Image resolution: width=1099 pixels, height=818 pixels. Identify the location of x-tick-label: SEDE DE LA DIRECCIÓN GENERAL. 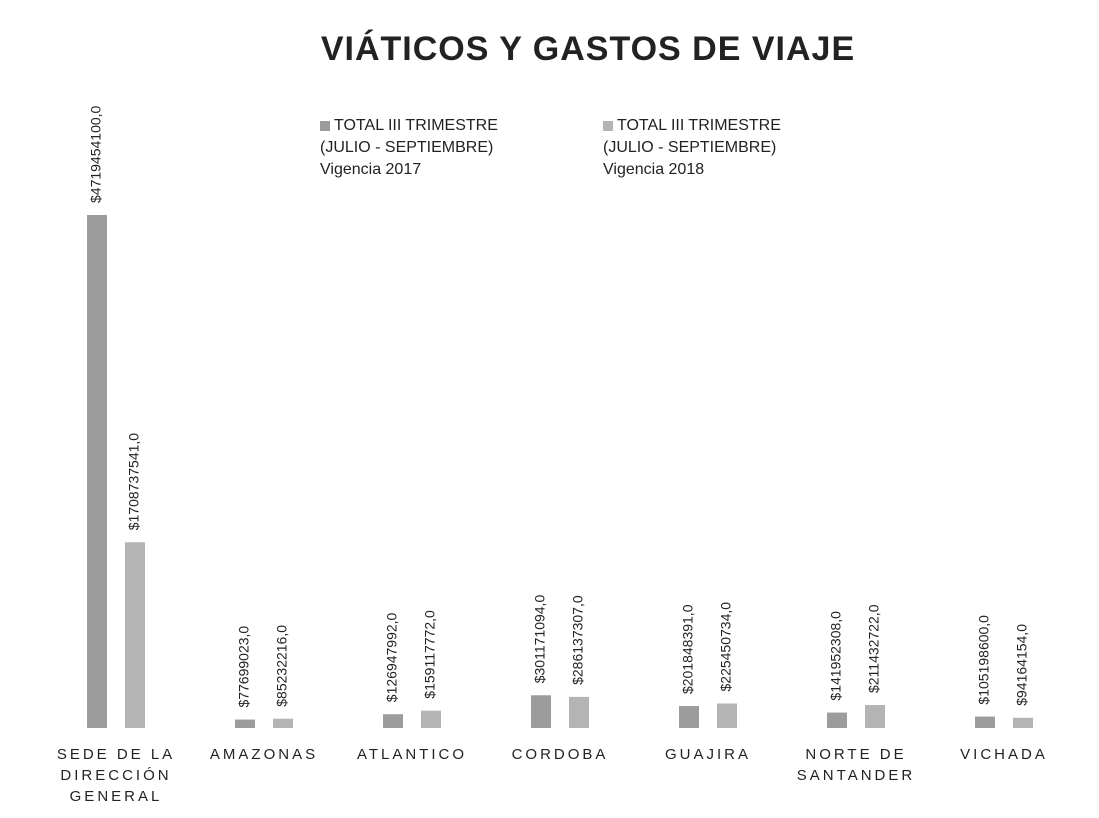
(116, 775).